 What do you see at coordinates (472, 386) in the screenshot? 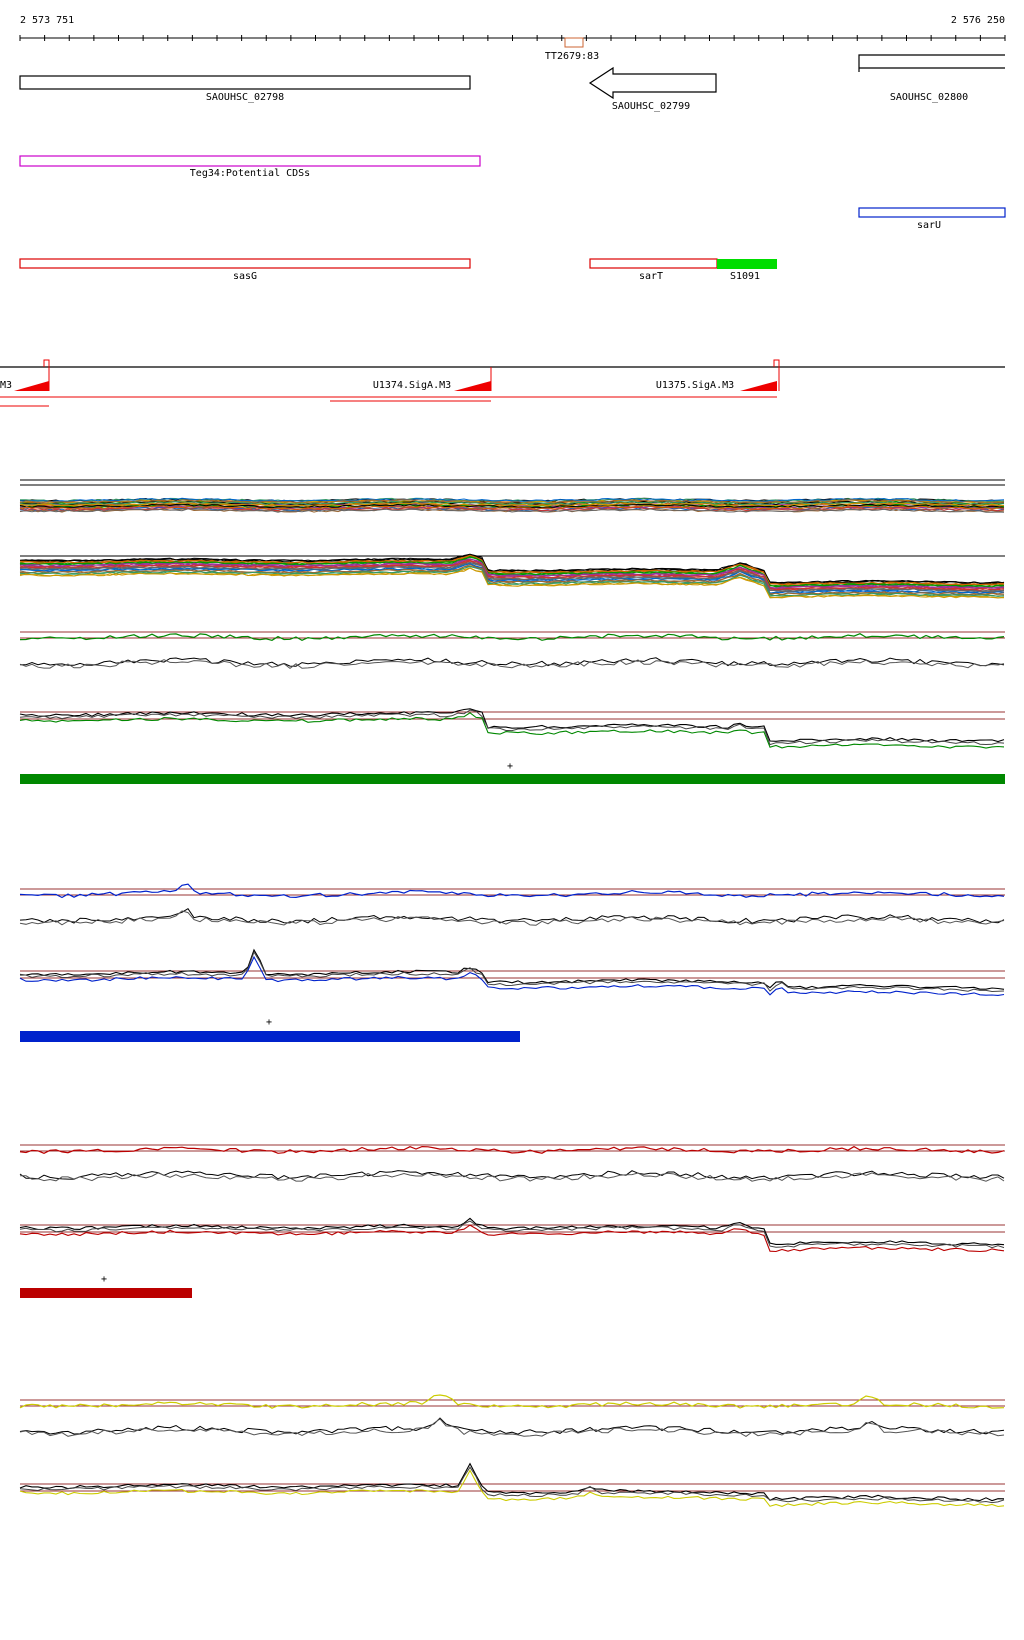
I see `promoter-triangle-u1374` at bounding box center [472, 386].